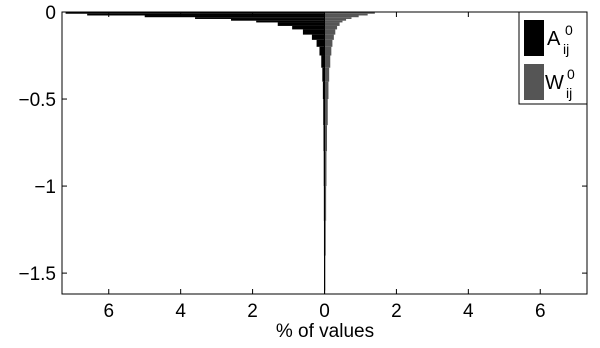 This screenshot has width=600, height=348. I want to click on legend-label-w: W, so click(554, 83).